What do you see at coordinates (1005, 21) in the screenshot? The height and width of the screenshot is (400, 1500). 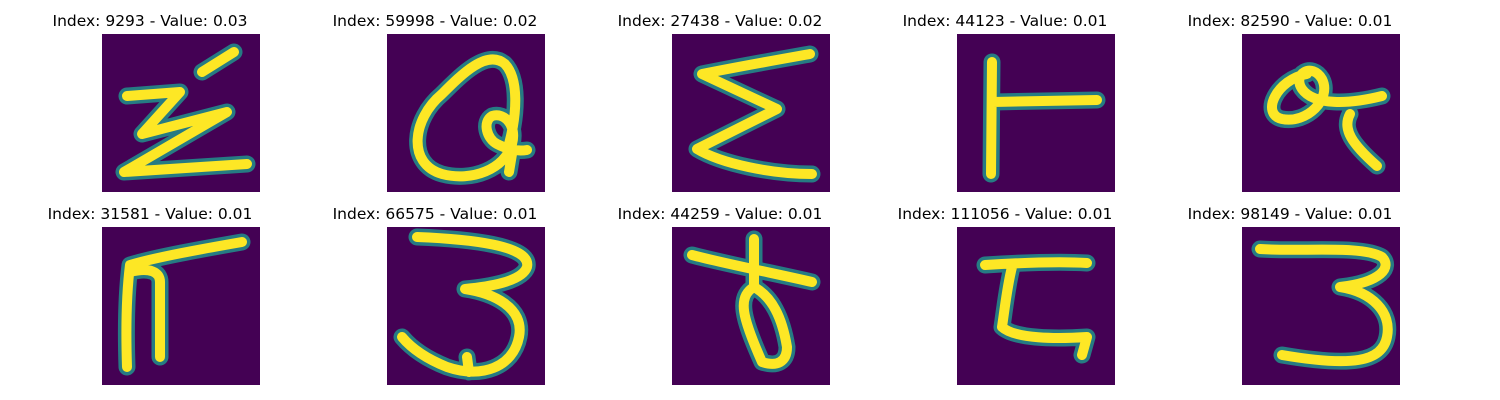 I see `sample-title: Index: 44123 - Value: 0.01` at bounding box center [1005, 21].